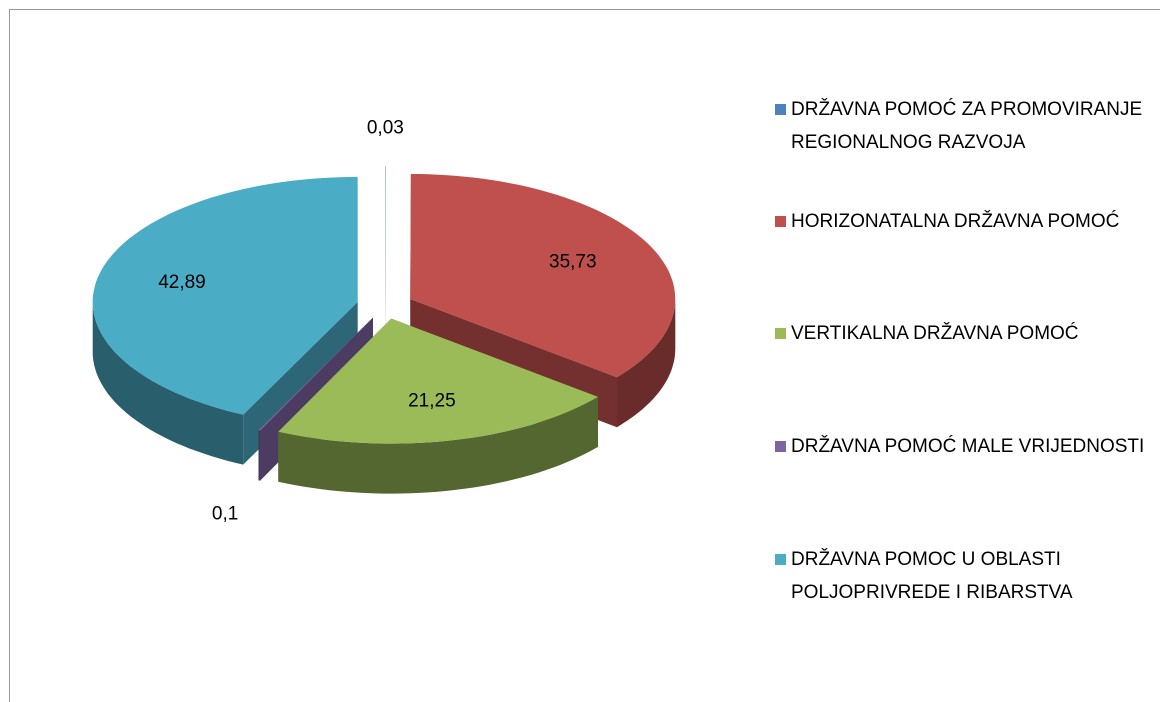  Describe the element at coordinates (968, 446) in the screenshot. I see `legend-label: DRŽAVNA POMOĆ MALE VRIJEDNOSTI` at that location.